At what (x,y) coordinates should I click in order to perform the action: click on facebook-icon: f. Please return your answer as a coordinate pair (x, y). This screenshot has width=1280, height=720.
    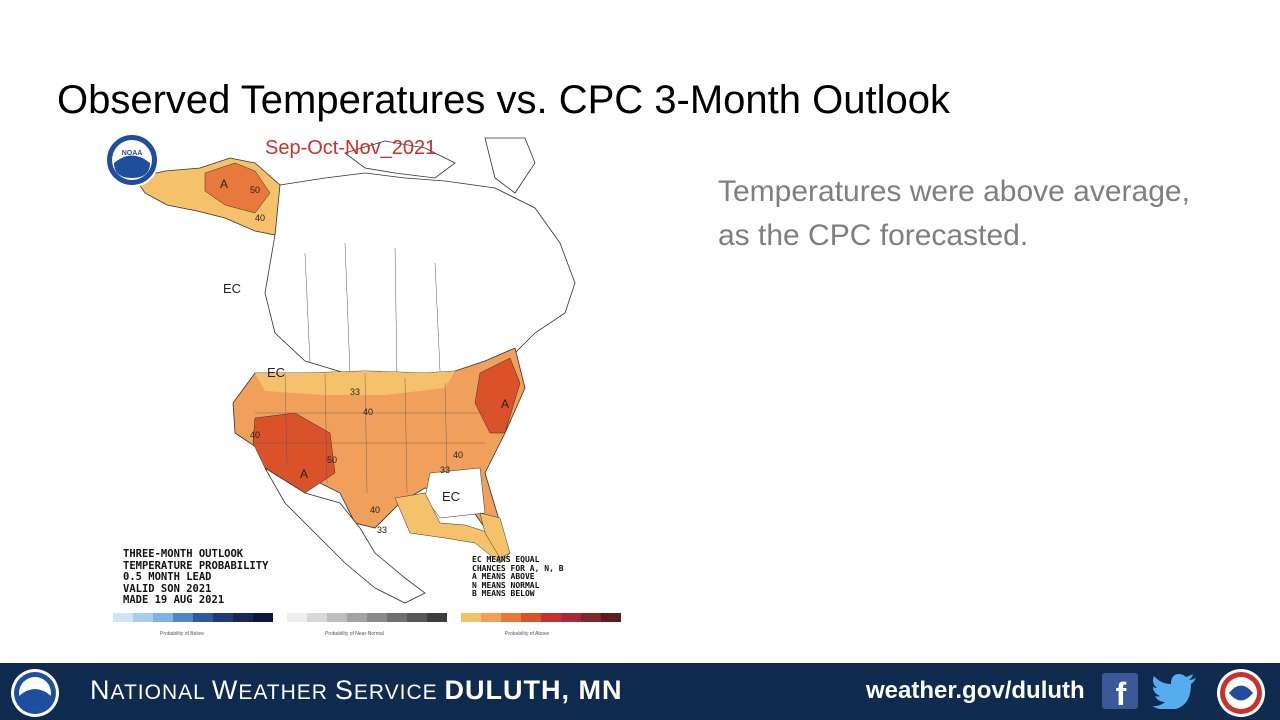
    Looking at the image, I should click on (1120, 692).